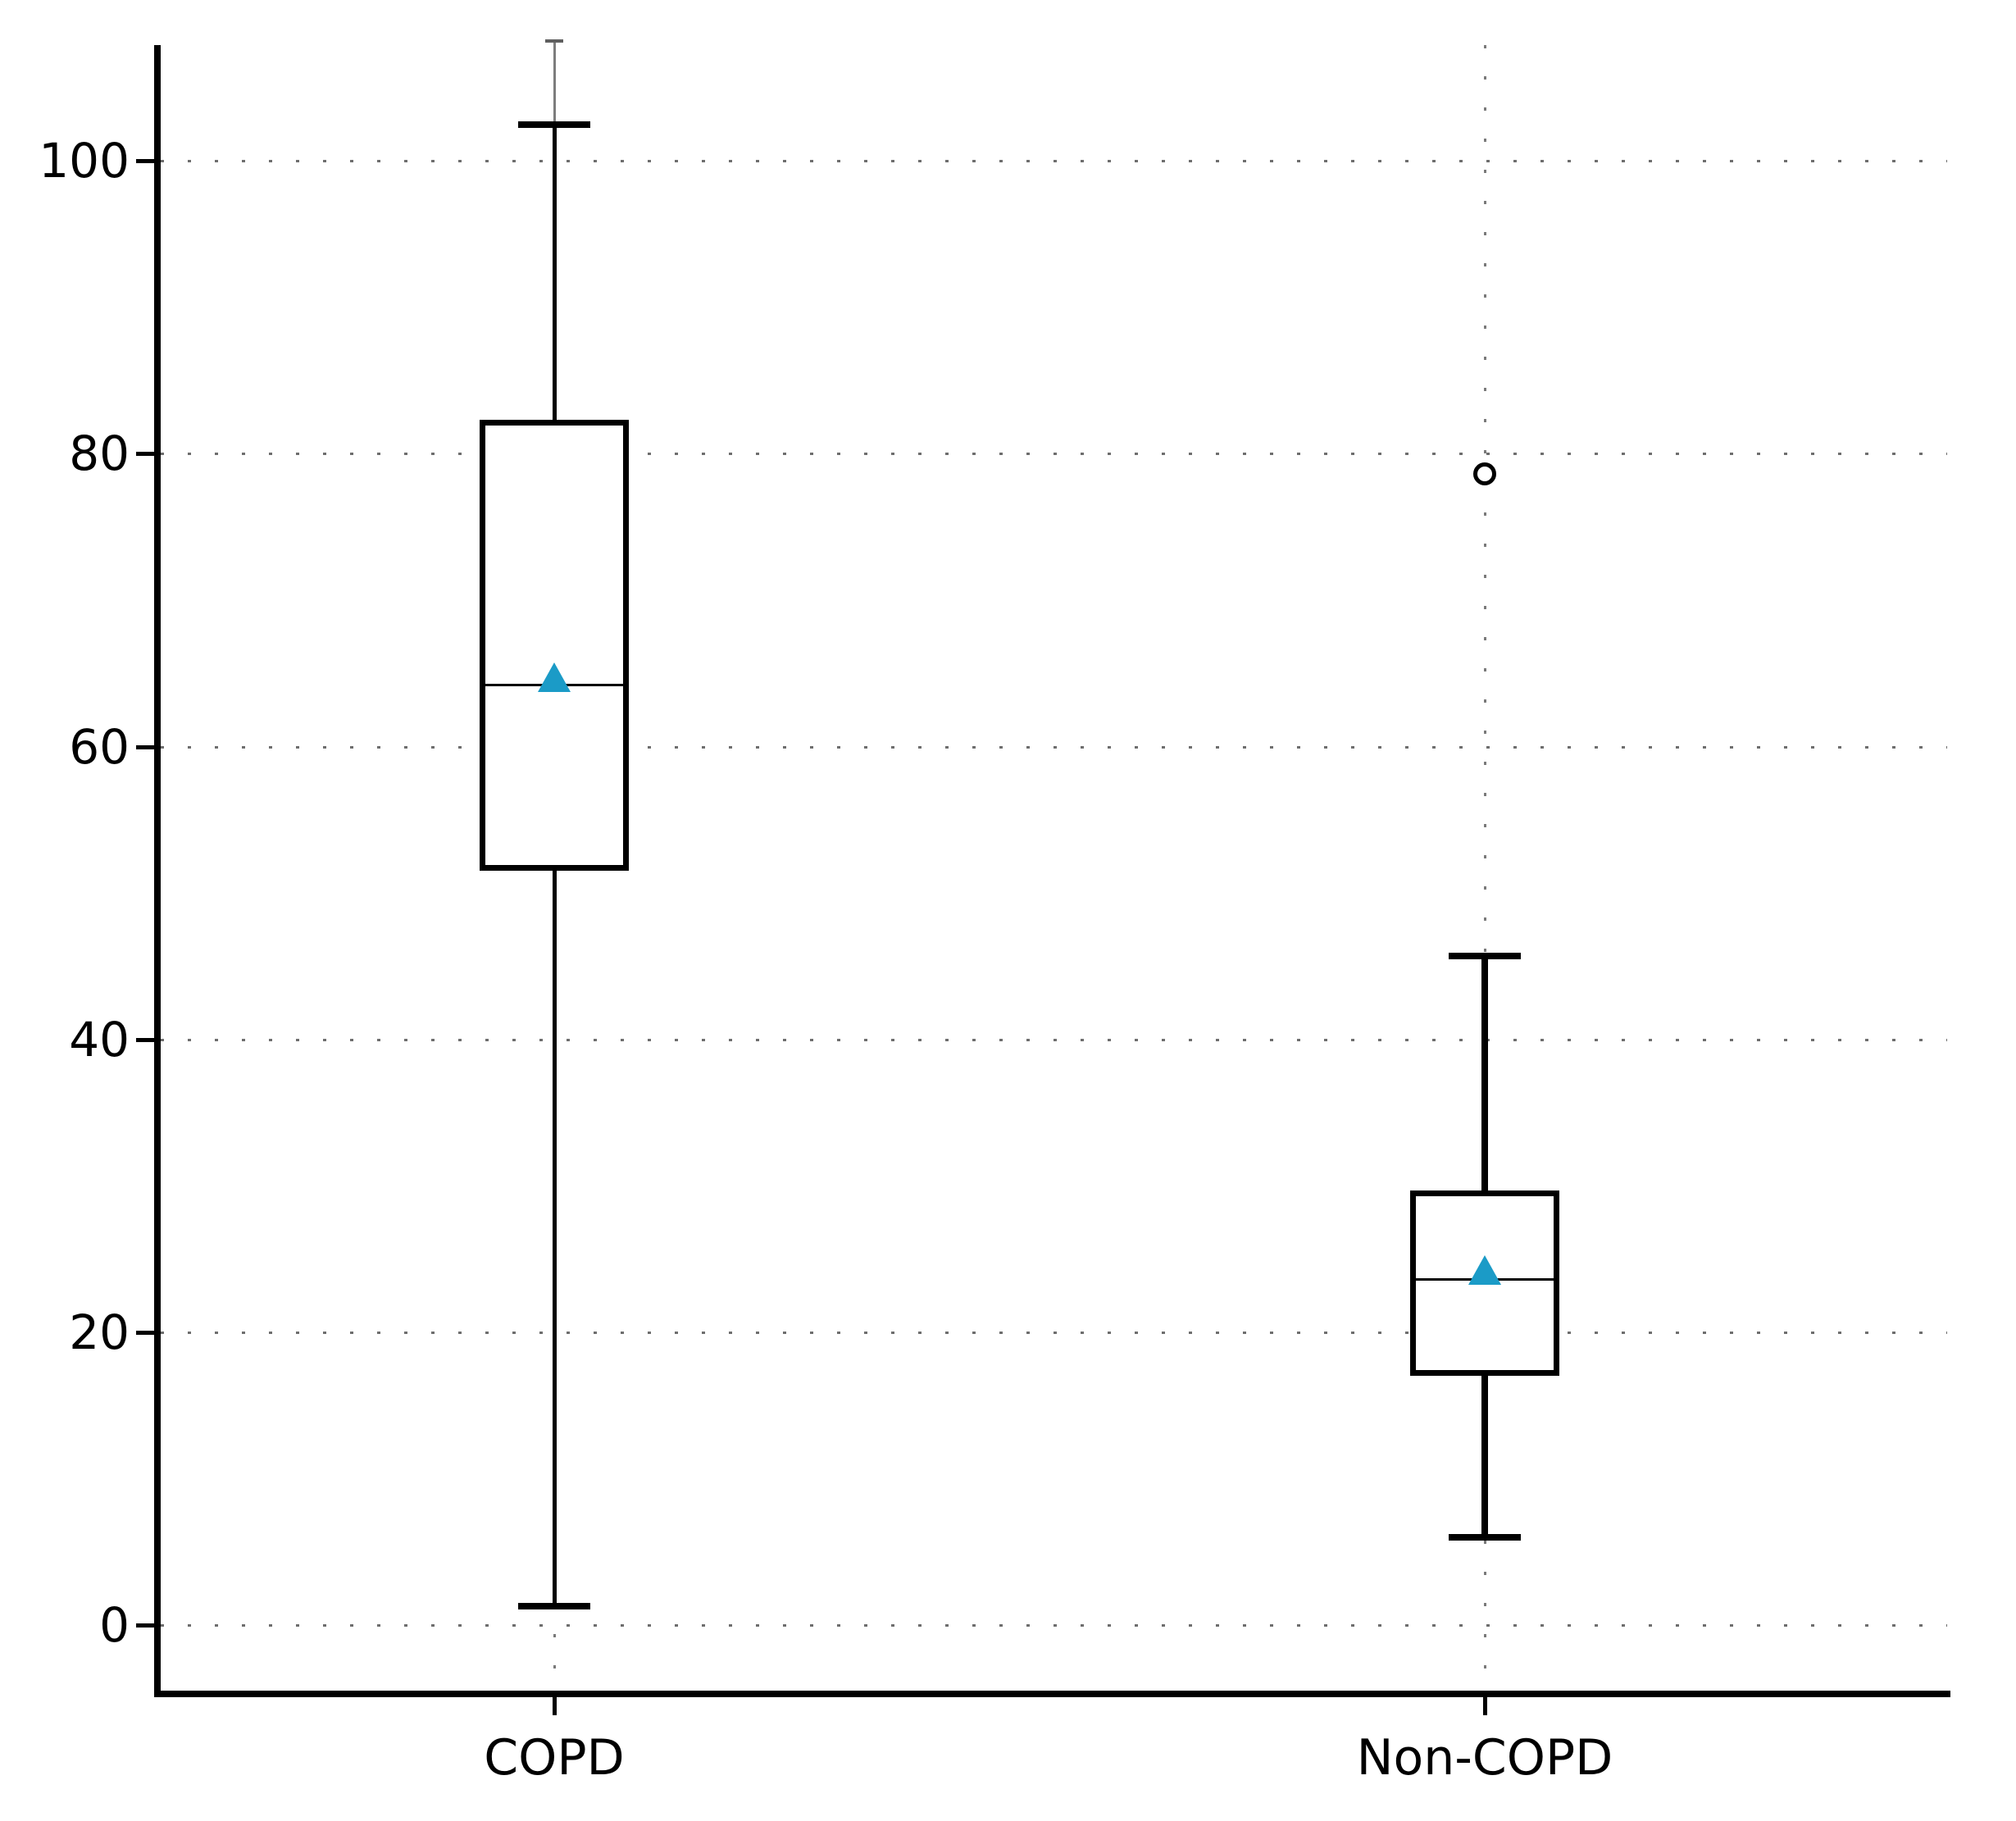  What do you see at coordinates (99, 747) in the screenshot?
I see `y-tick-label: 60` at bounding box center [99, 747].